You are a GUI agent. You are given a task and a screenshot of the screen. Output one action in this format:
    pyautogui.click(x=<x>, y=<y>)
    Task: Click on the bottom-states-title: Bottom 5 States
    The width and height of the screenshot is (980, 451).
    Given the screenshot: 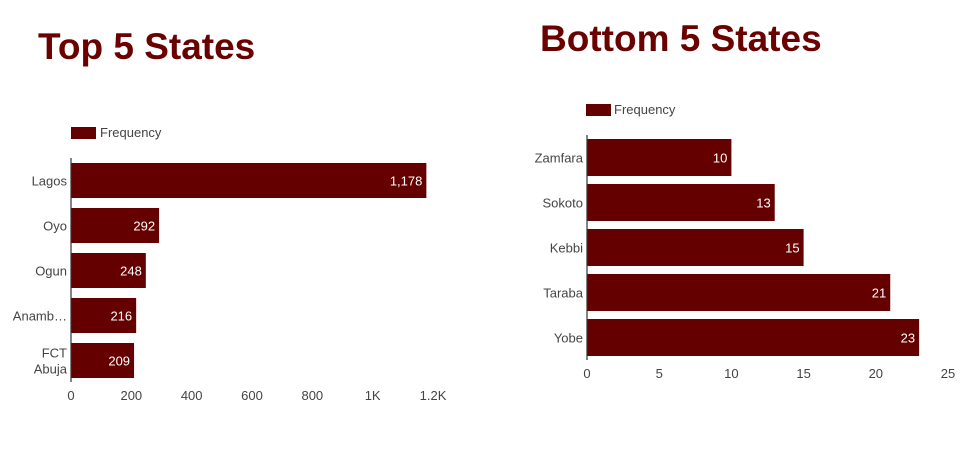 What is the action you would take?
    pyautogui.click(x=681, y=38)
    